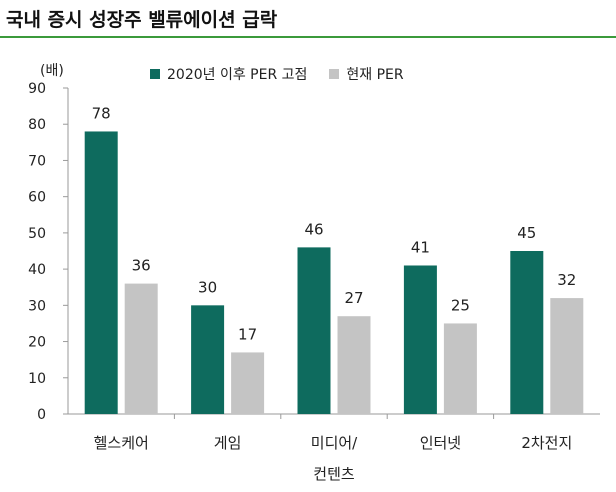 Image resolution: width=616 pixels, height=492 pixels. What do you see at coordinates (37, 343) in the screenshot?
I see `y-tick-label: 20` at bounding box center [37, 343].